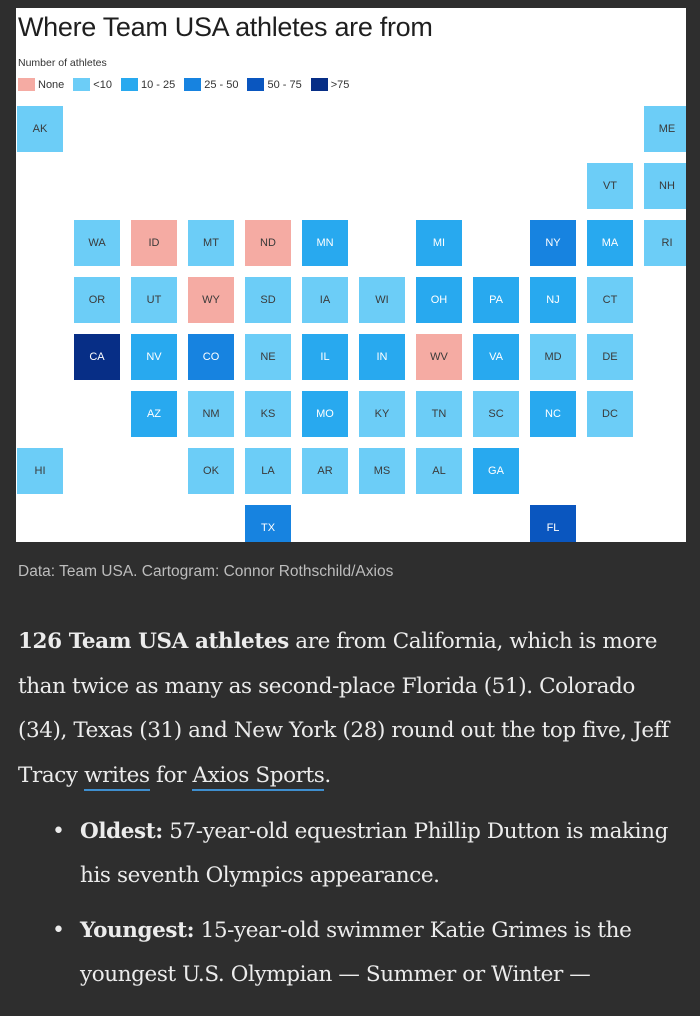  I want to click on state-tile-id: ID, so click(154, 243).